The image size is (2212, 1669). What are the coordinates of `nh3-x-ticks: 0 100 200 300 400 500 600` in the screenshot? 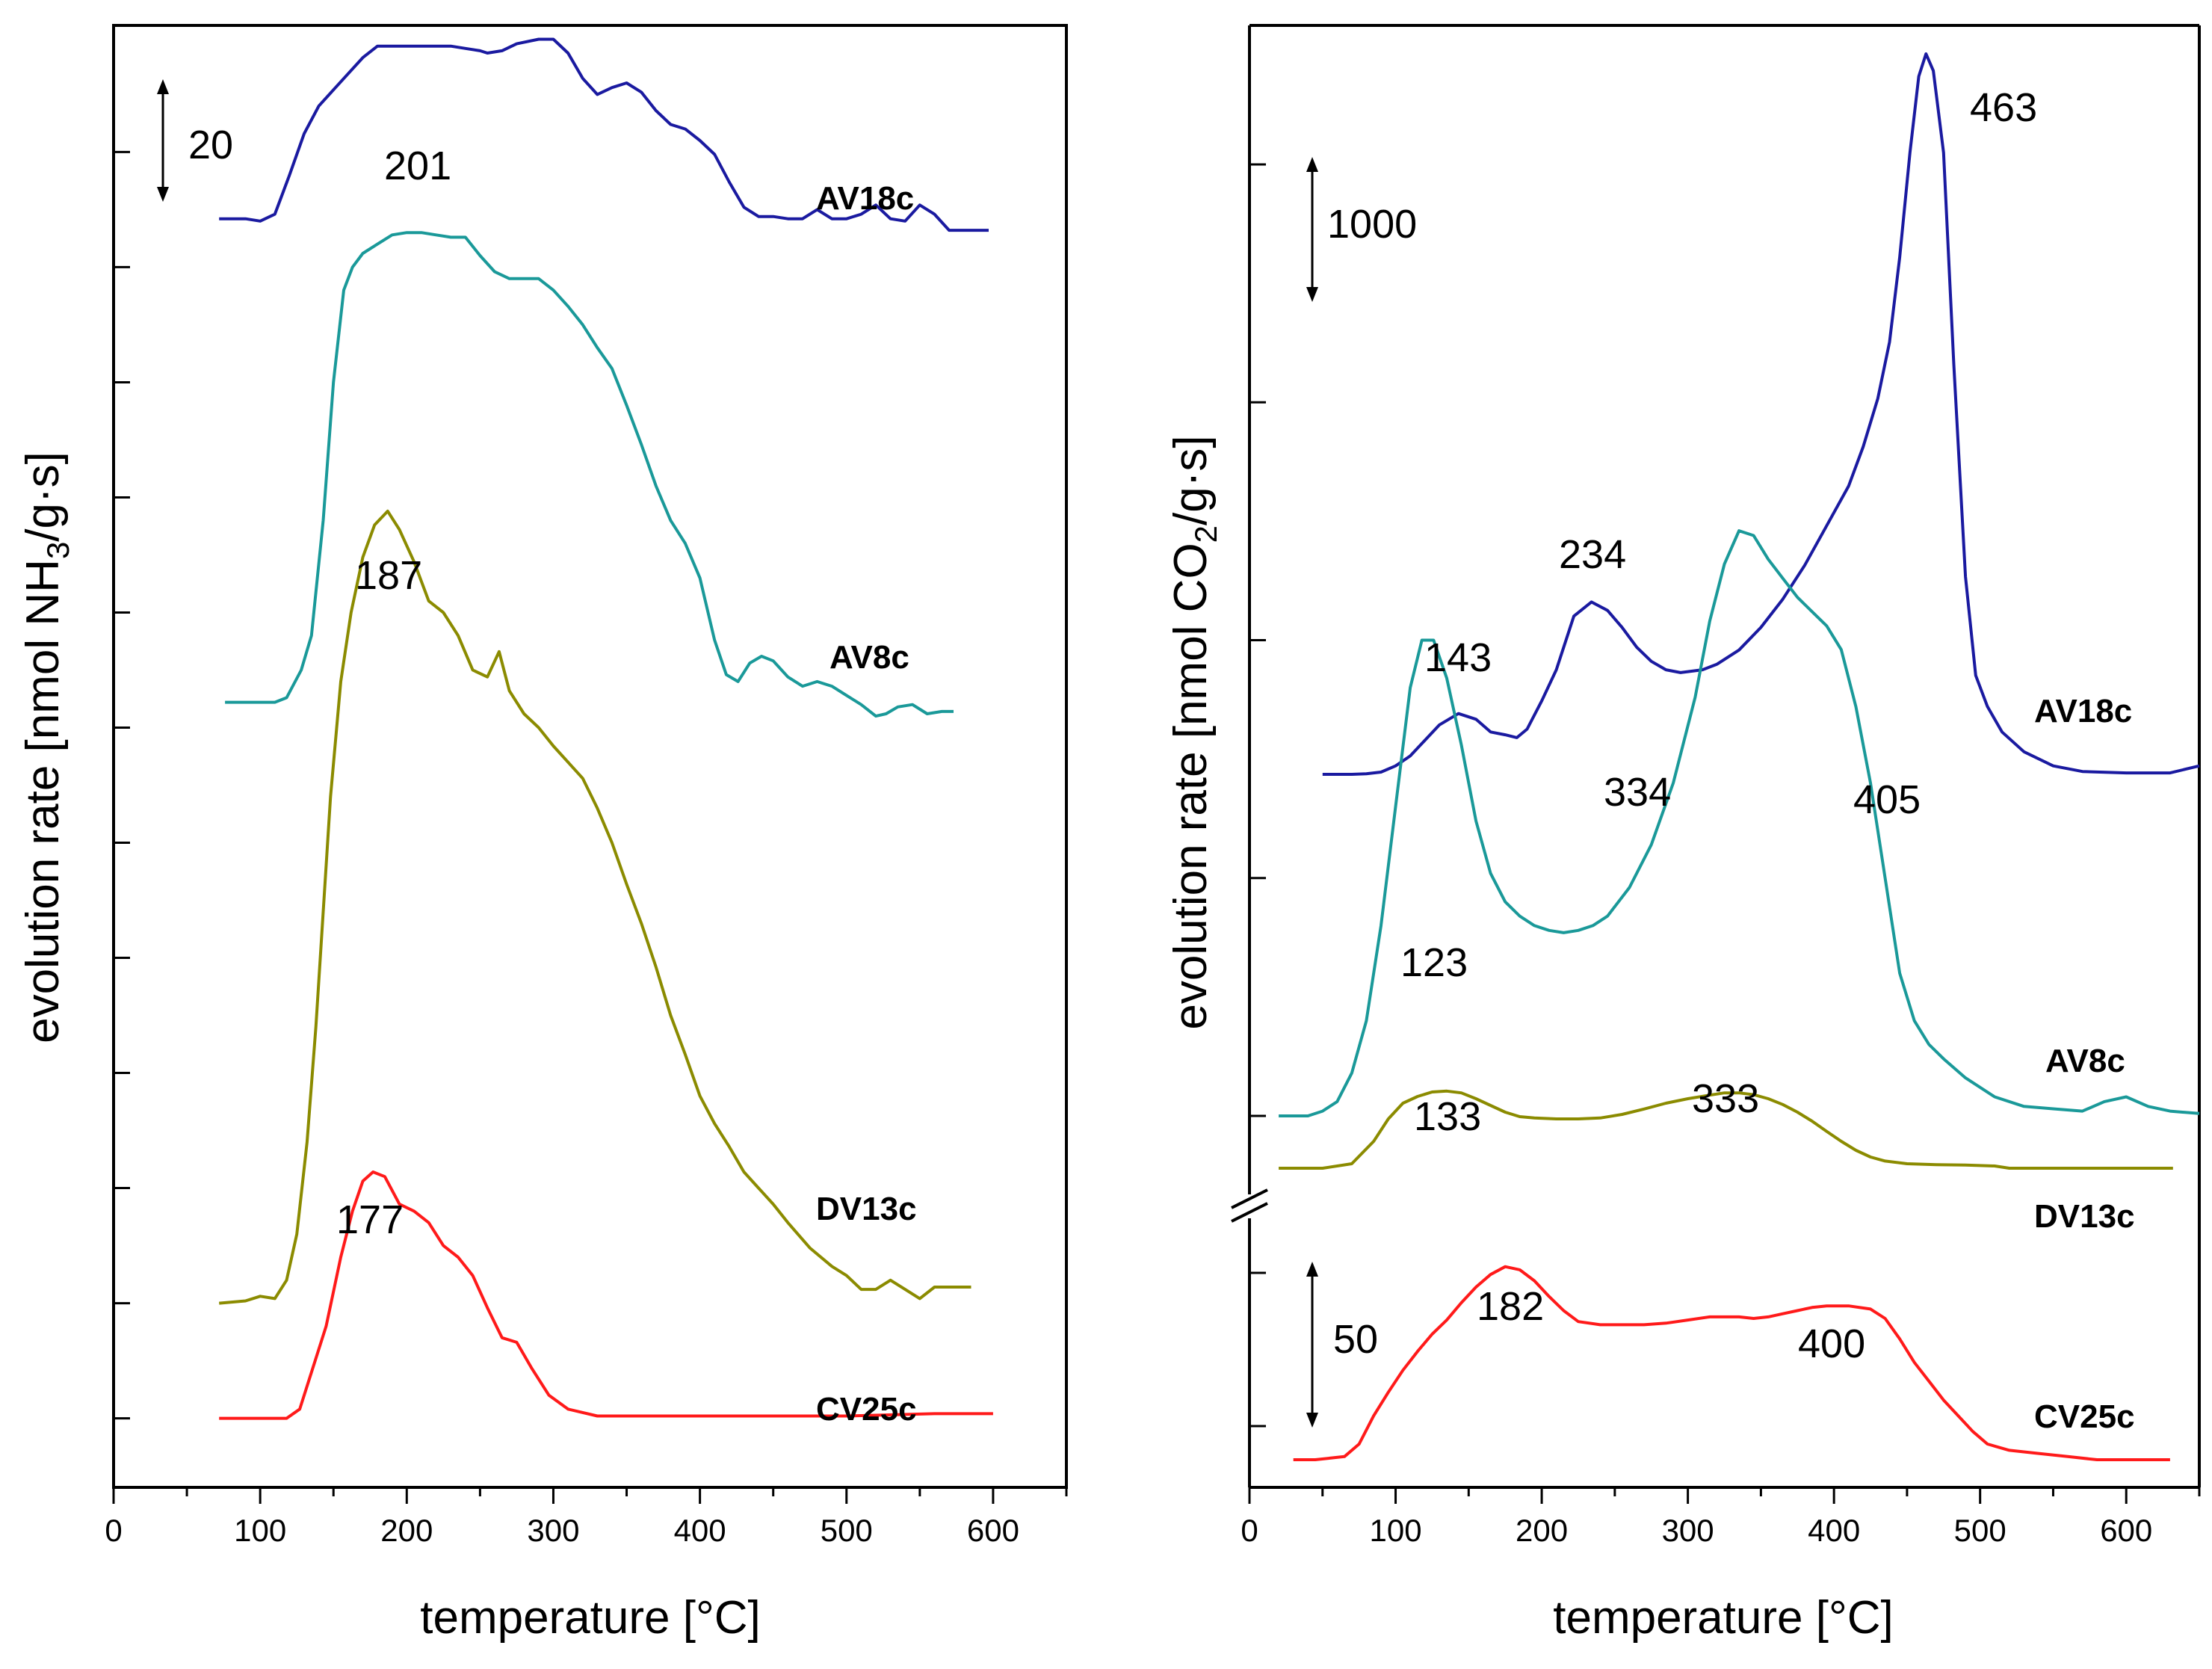 It's located at (586, 1517).